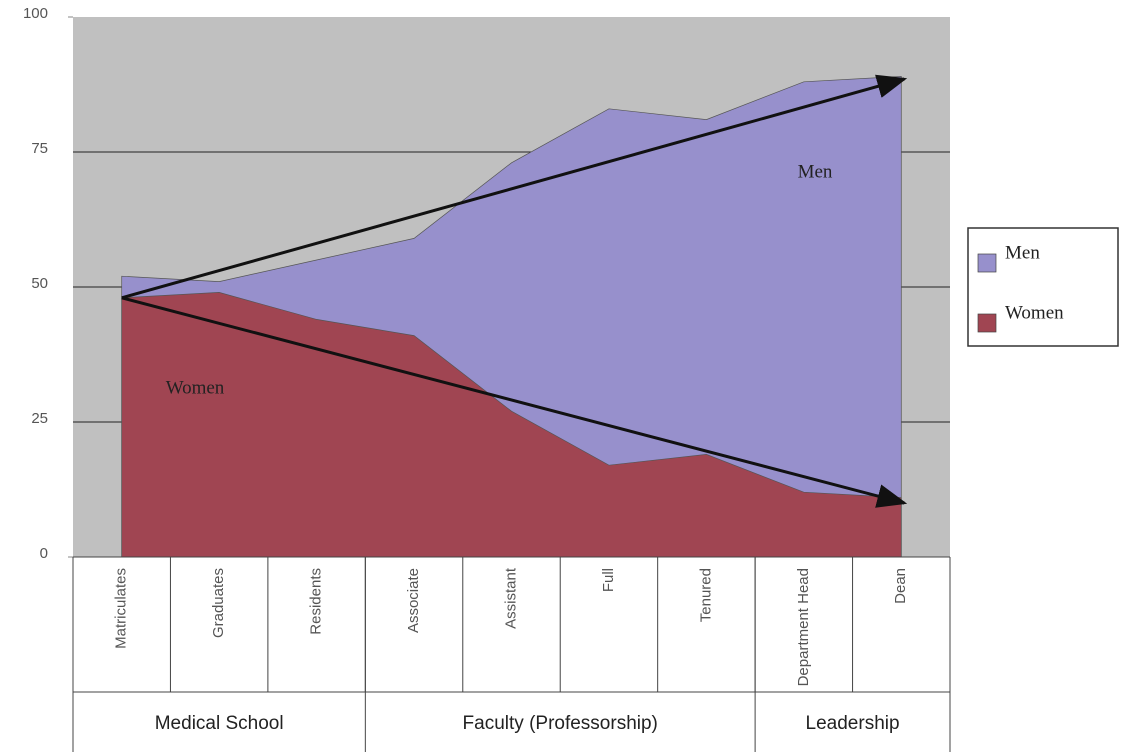  I want to click on x-tick-label: Residents, so click(316, 601).